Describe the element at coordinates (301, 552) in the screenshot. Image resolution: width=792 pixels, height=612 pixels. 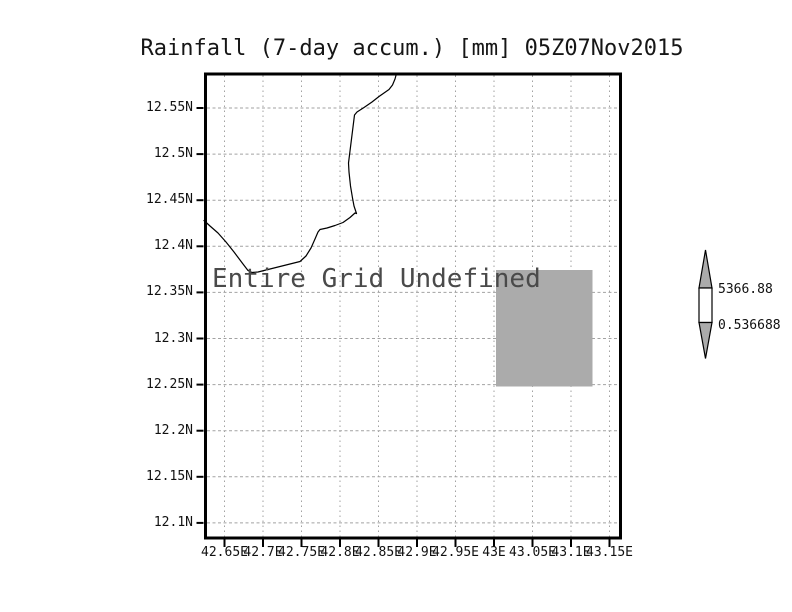
I see `x-axis-tick-label: 42.75E` at that location.